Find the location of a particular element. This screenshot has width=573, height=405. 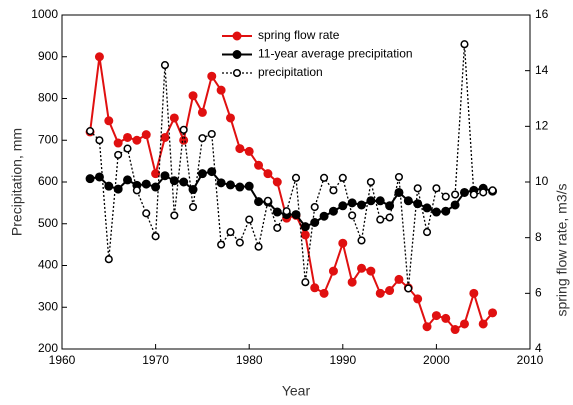

x-tick-label: 1990 is located at coordinates (342, 360).